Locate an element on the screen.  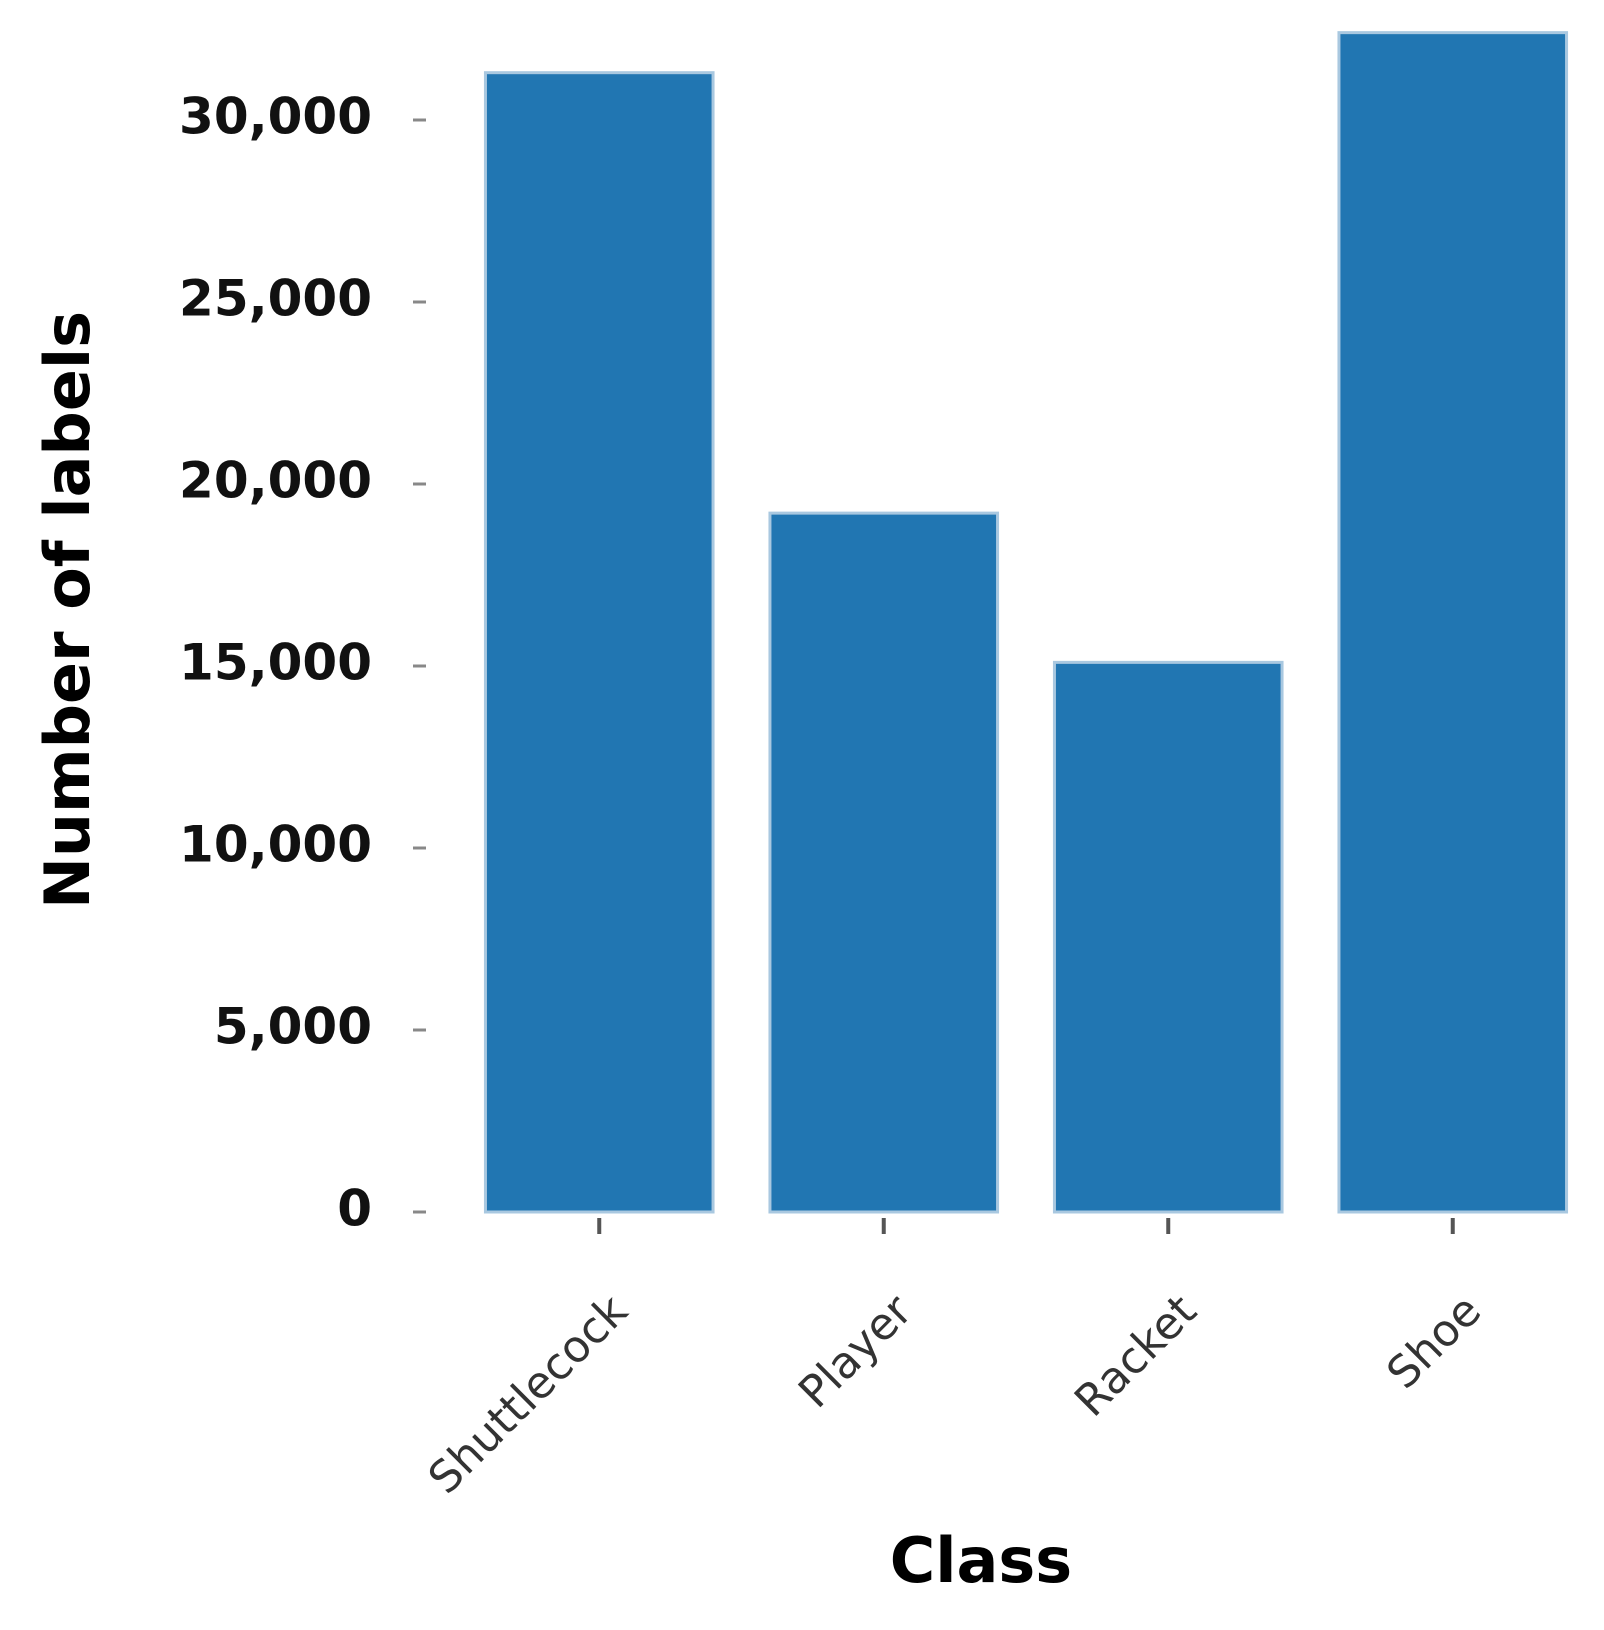
y-tick-label: 10,000 is located at coordinates (275, 845).